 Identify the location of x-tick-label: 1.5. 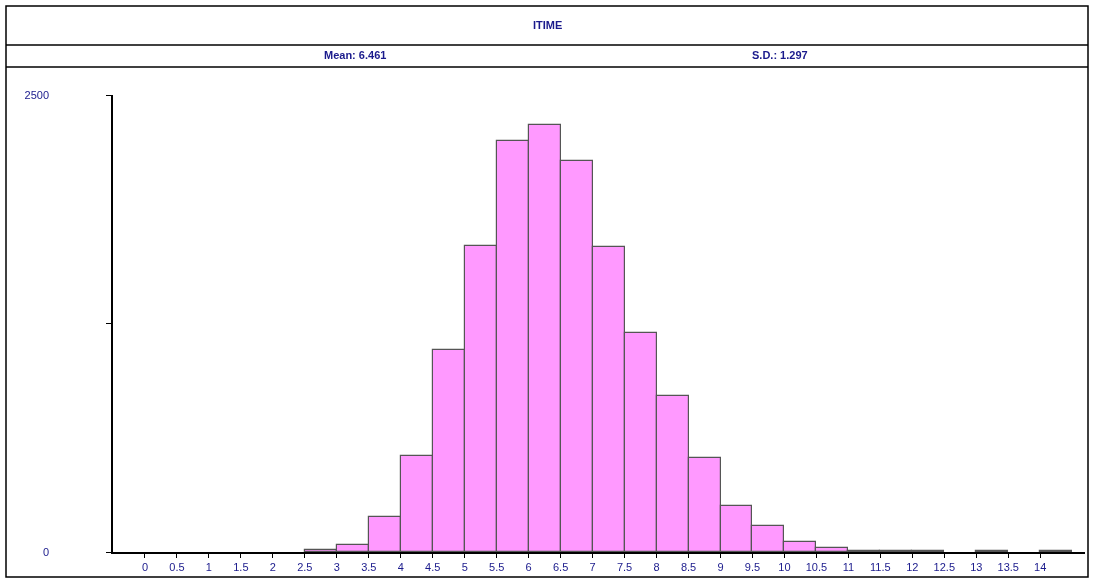
(241, 567).